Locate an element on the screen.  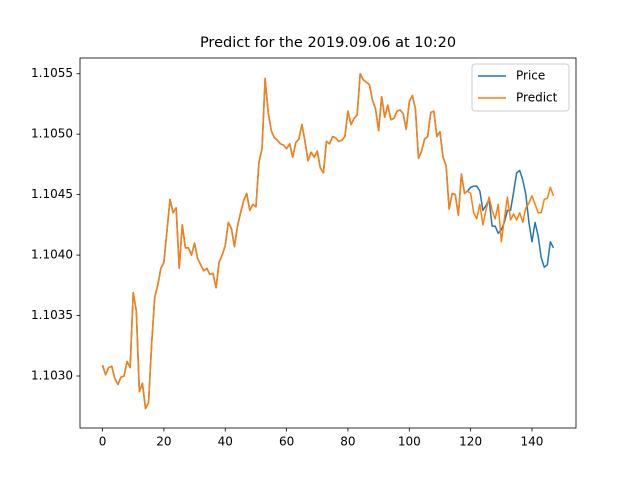
y-tick-label: 1.1030 is located at coordinates (52, 376).